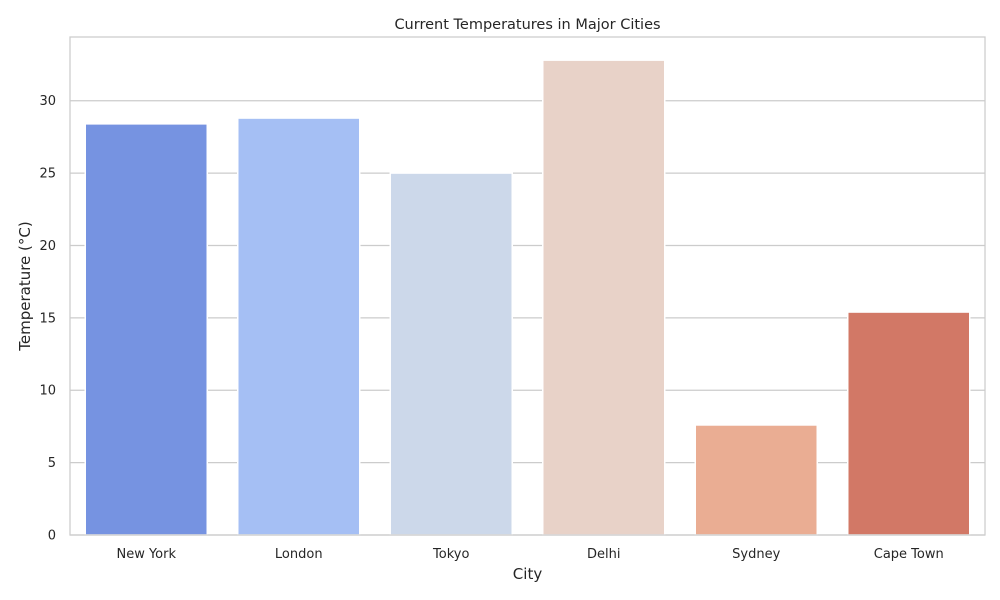 The height and width of the screenshot is (600, 1000). I want to click on y-tick-labels: 0 5 10 15 20 25 30, so click(47, 318).